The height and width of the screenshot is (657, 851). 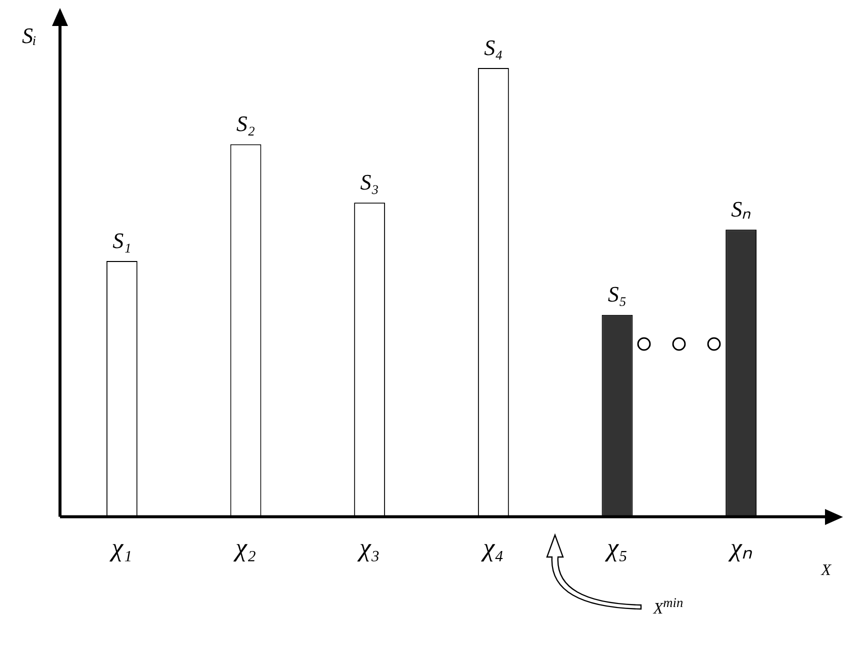 I want to click on annotation: S₅, so click(x=617, y=294).